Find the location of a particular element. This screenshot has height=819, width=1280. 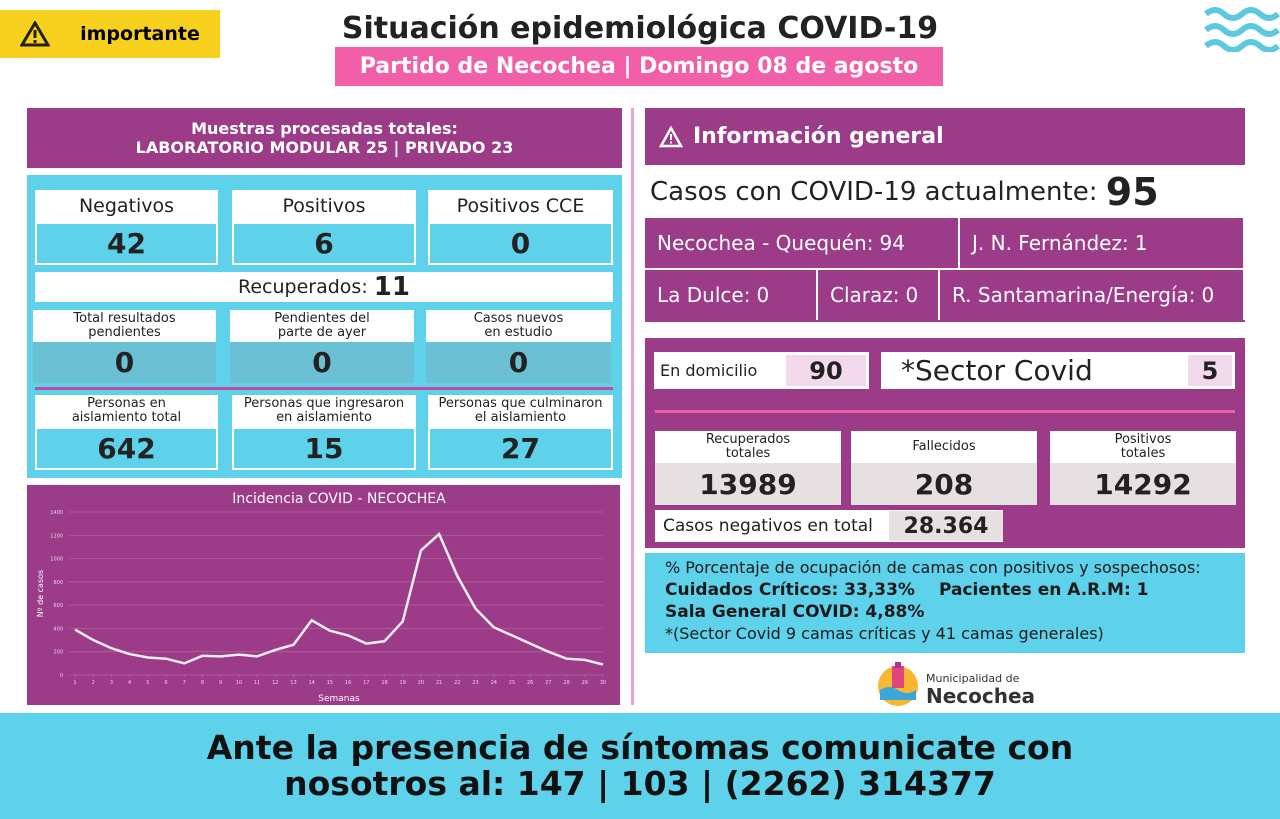

x-tick-label: 12 is located at coordinates (275, 683).